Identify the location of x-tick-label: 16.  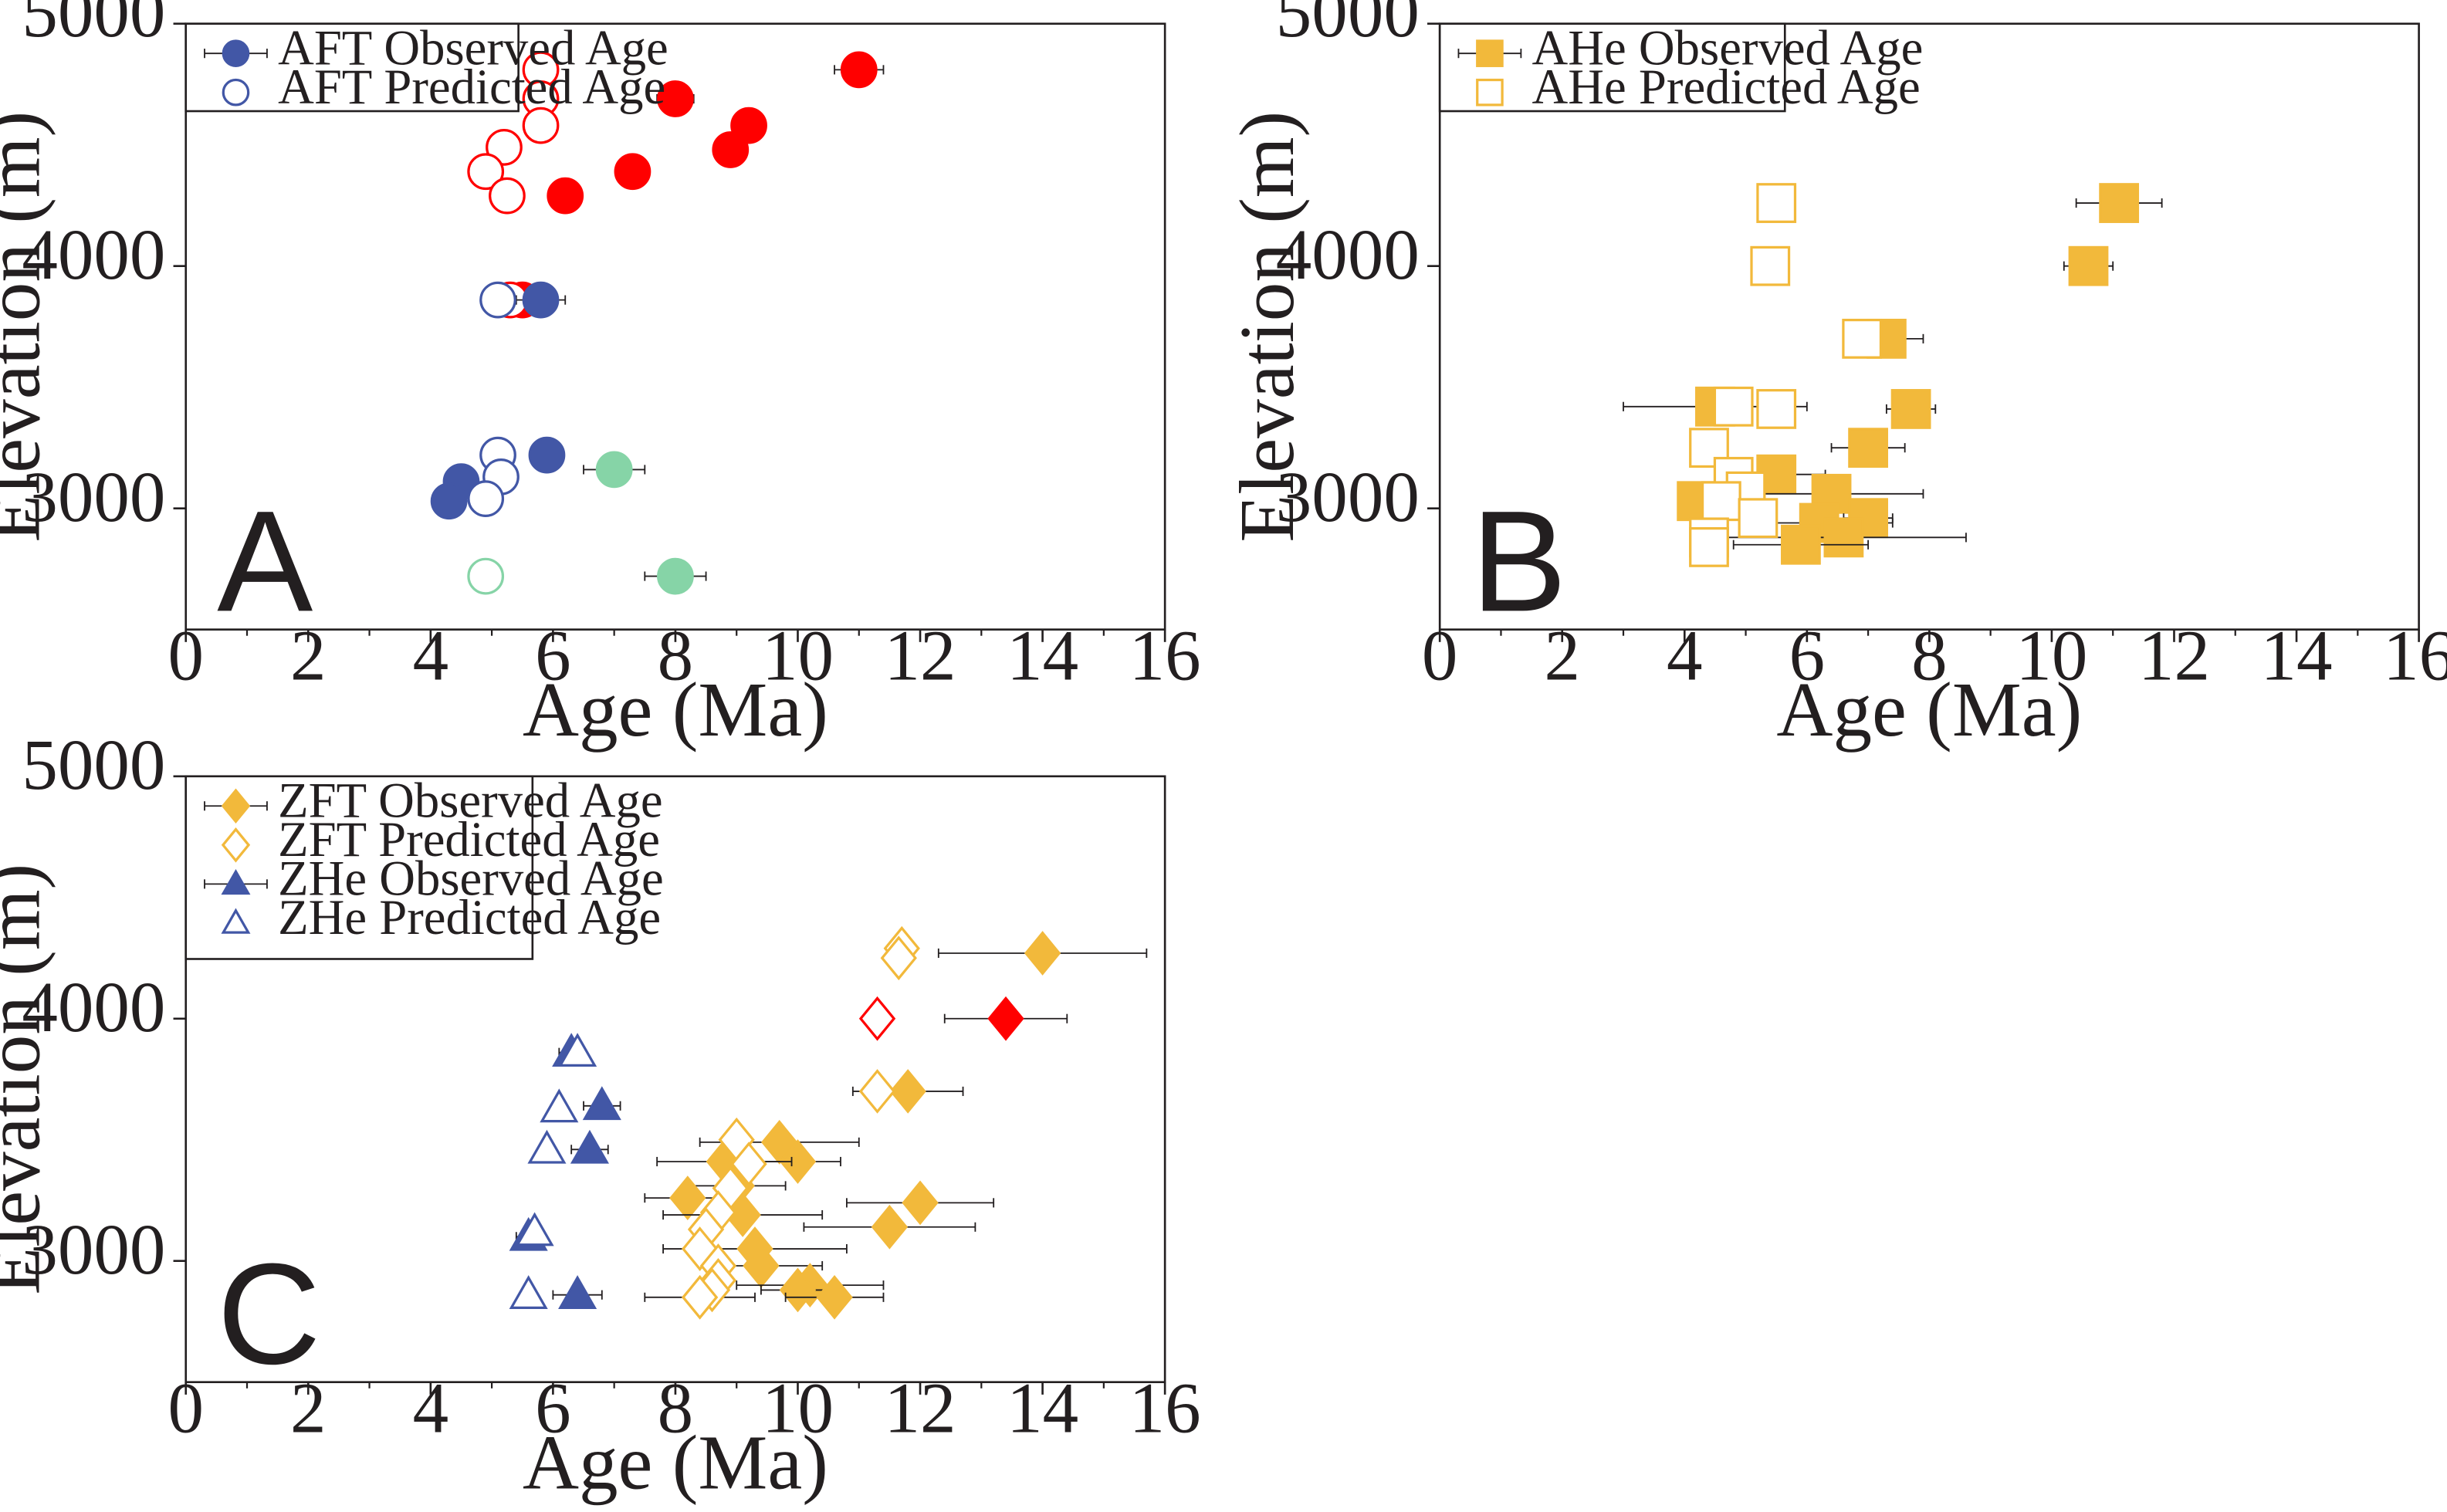
(1165, 1408).